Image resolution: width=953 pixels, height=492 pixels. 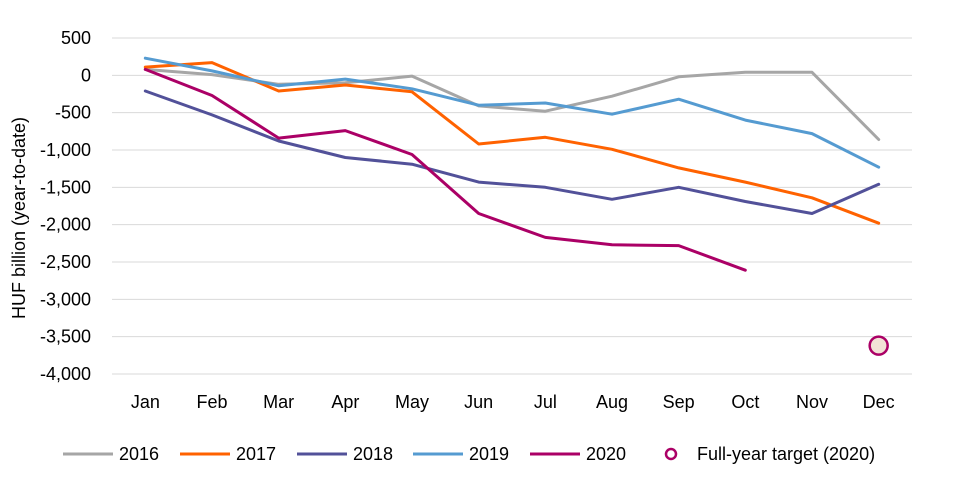 I want to click on y-tick-label: -2,500, so click(x=65, y=262).